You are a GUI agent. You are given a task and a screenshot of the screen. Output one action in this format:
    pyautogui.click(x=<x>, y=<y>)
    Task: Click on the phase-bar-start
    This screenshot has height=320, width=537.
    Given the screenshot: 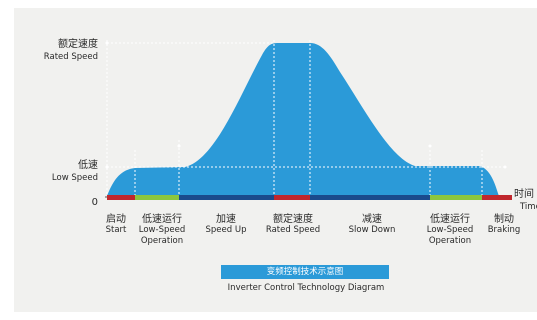 What is the action you would take?
    pyautogui.click(x=121, y=197)
    